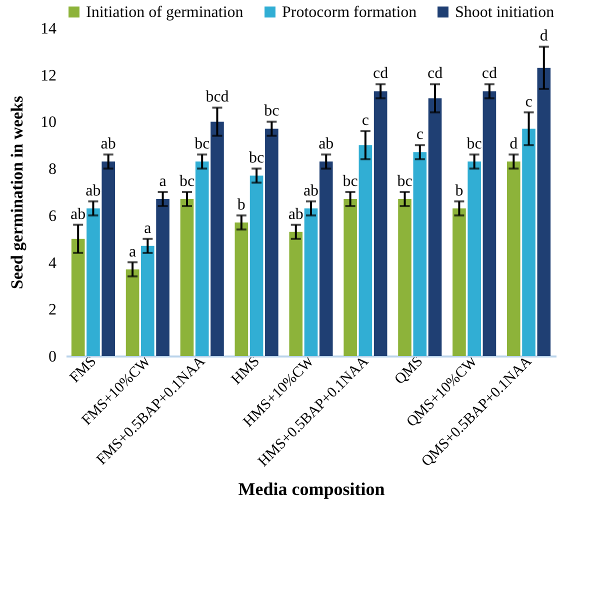  Describe the element at coordinates (504, 12) in the screenshot. I see `legend-label: Shoot initiation` at that location.